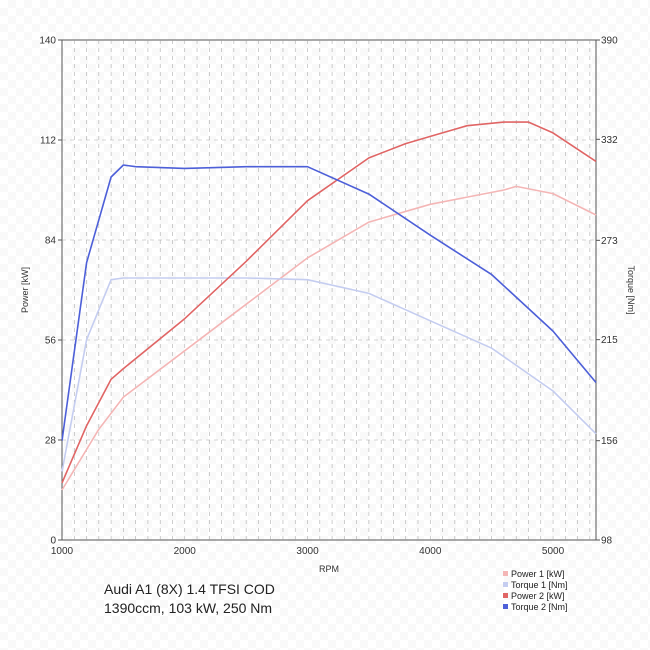 The height and width of the screenshot is (650, 650). I want to click on legend-label: Torque 1 [Nm], so click(539, 585).